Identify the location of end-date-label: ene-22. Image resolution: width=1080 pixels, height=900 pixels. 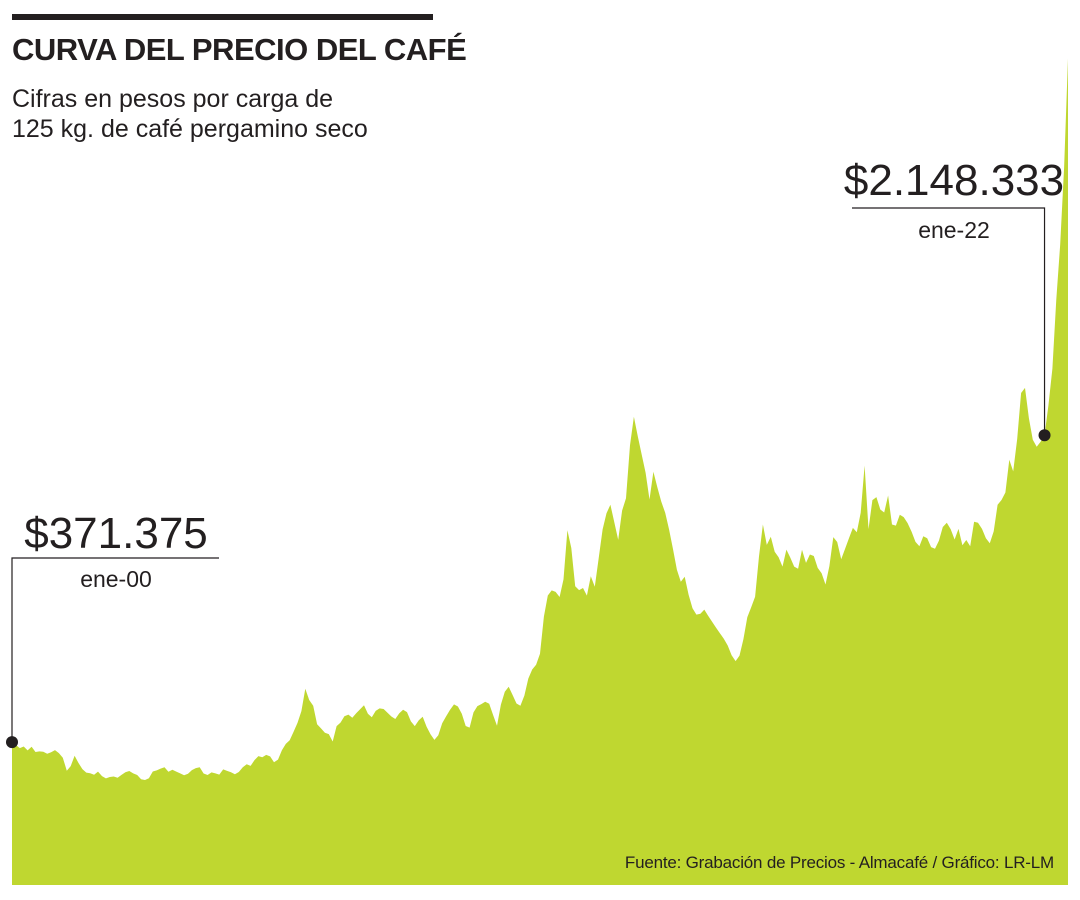
(954, 230).